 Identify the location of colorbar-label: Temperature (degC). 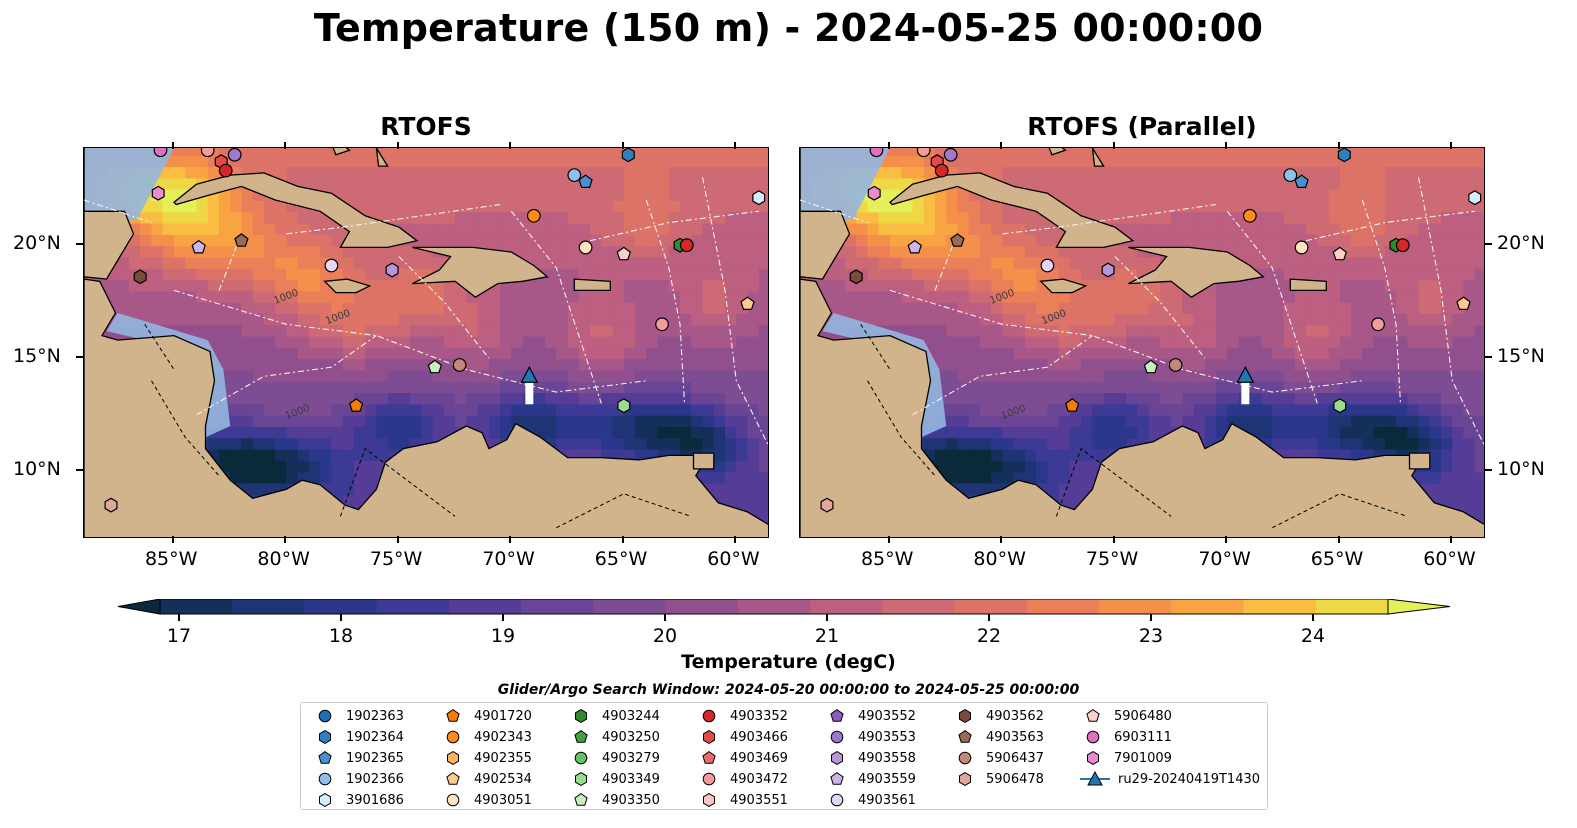
(788, 662).